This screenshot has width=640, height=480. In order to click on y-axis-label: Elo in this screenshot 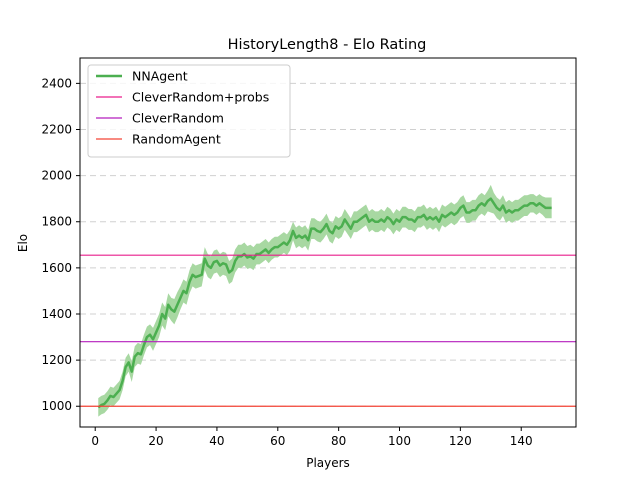, I will do `click(23, 243)`.